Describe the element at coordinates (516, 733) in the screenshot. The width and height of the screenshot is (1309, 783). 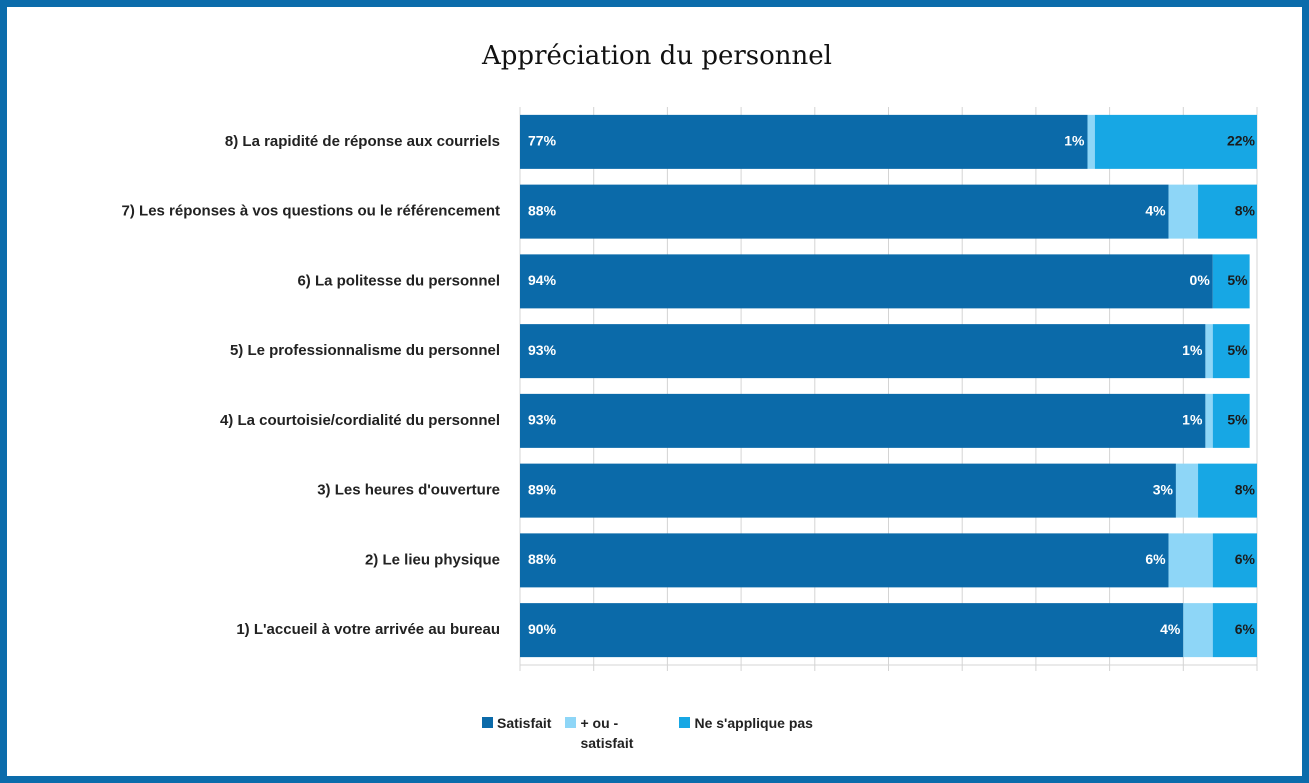
I see `legend-item: Satisfait` at that location.